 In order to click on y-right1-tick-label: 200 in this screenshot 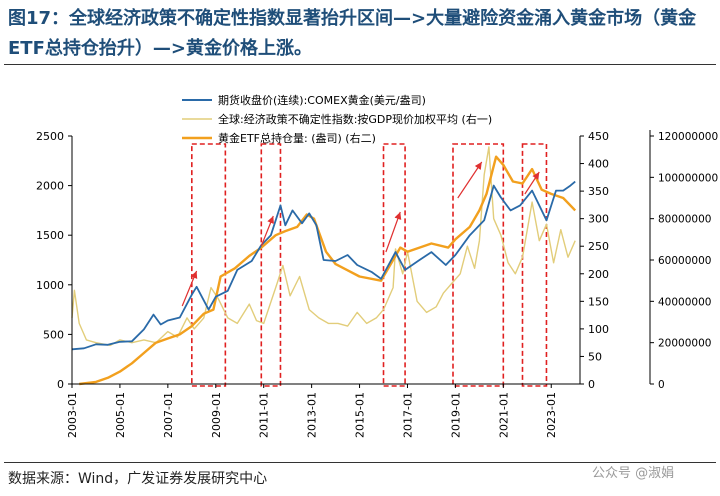, I will do `click(598, 274)`.